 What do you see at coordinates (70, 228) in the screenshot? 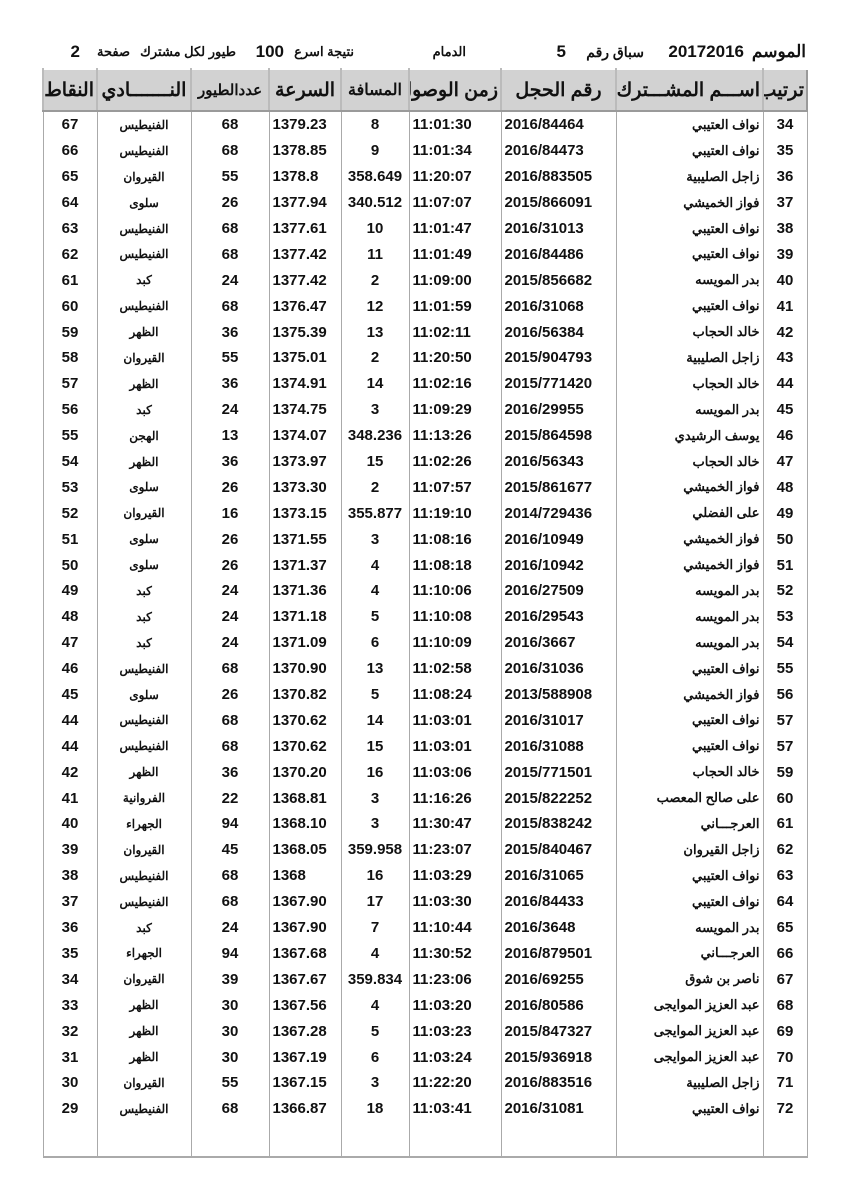
I see `cell-points: 63` at bounding box center [70, 228].